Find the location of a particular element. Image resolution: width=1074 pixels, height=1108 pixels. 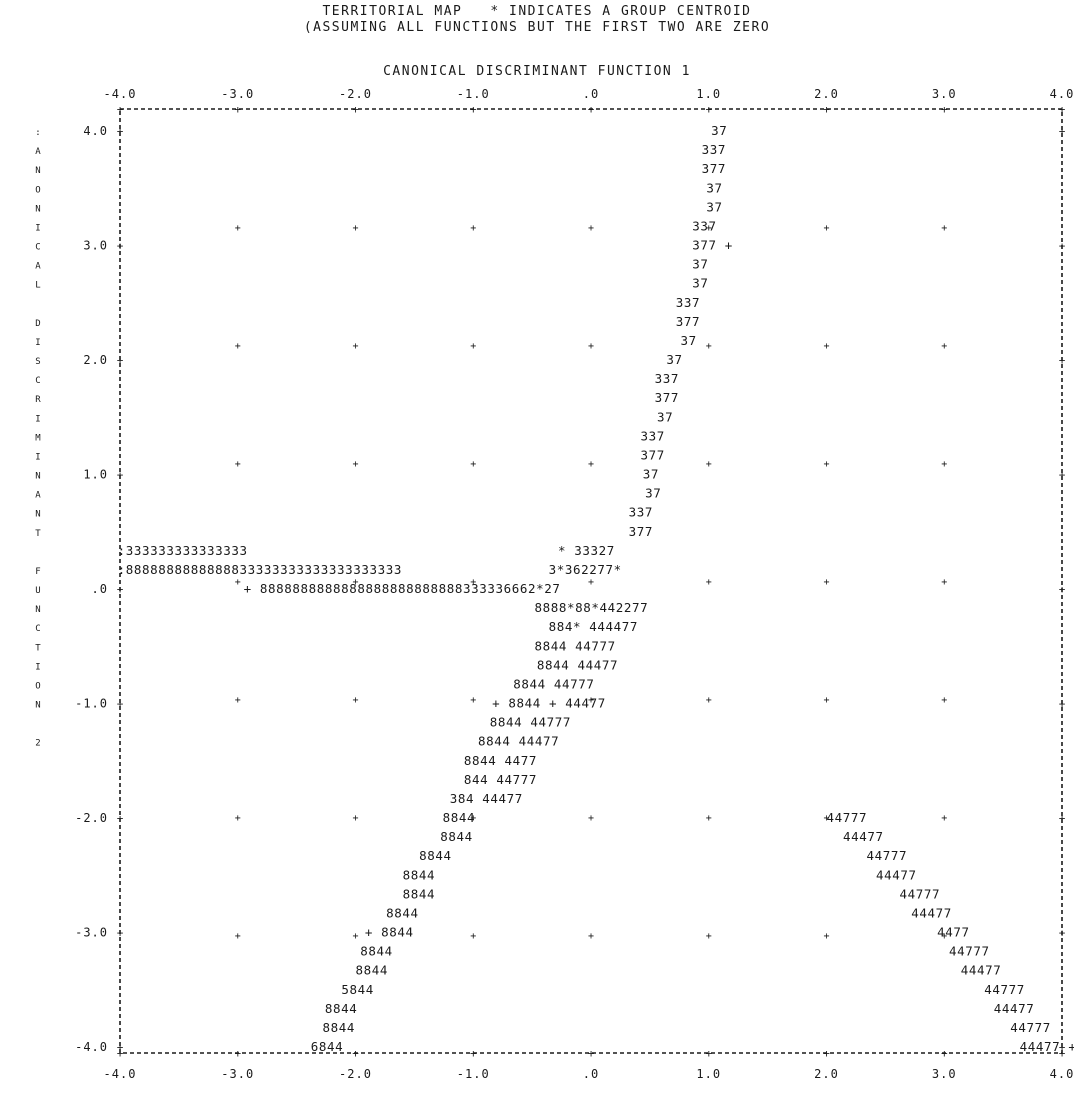

x-tick-label-top: 3.0 is located at coordinates (944, 94).